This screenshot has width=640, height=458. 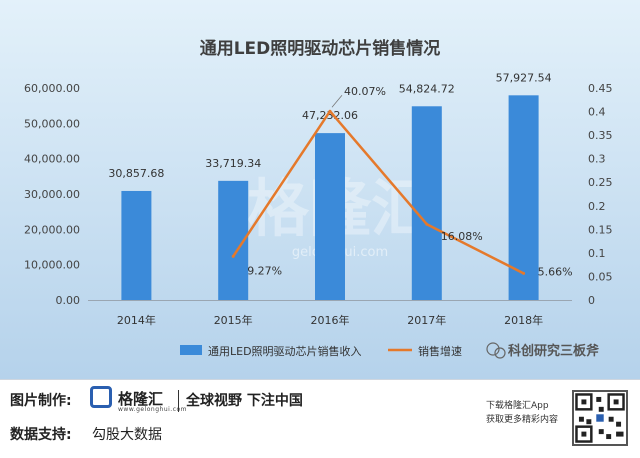 I want to click on y-right-tick-label: 0, so click(x=591, y=300).